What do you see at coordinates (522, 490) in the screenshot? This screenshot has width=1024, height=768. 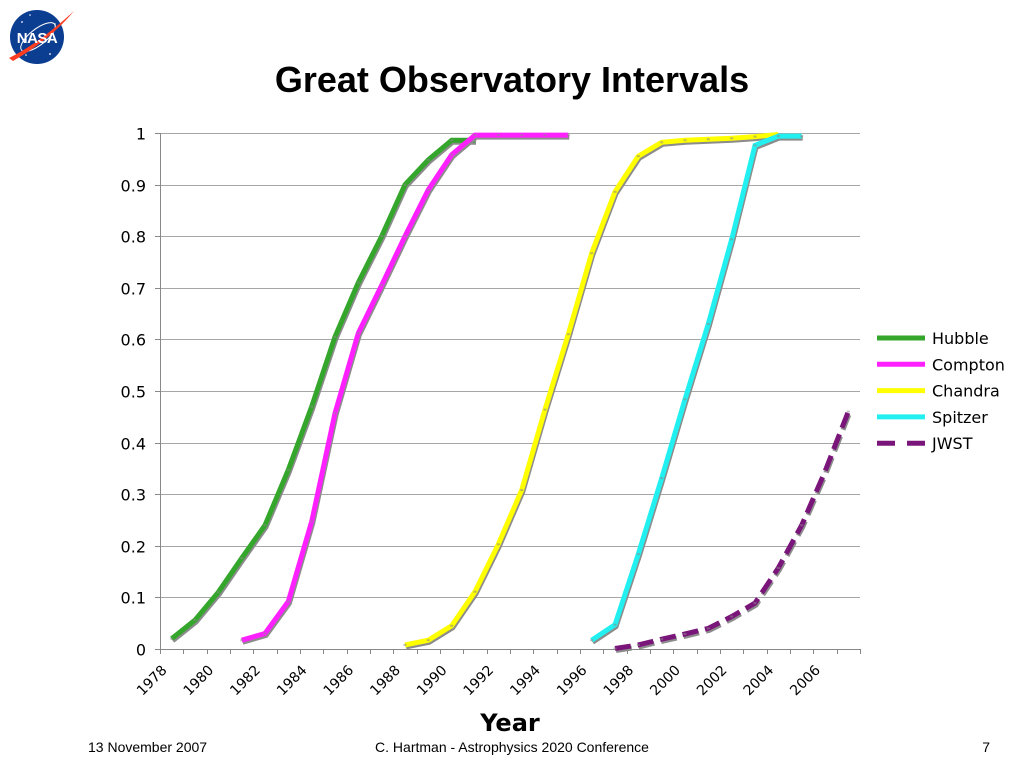 I see `data-point-chandra-1993` at bounding box center [522, 490].